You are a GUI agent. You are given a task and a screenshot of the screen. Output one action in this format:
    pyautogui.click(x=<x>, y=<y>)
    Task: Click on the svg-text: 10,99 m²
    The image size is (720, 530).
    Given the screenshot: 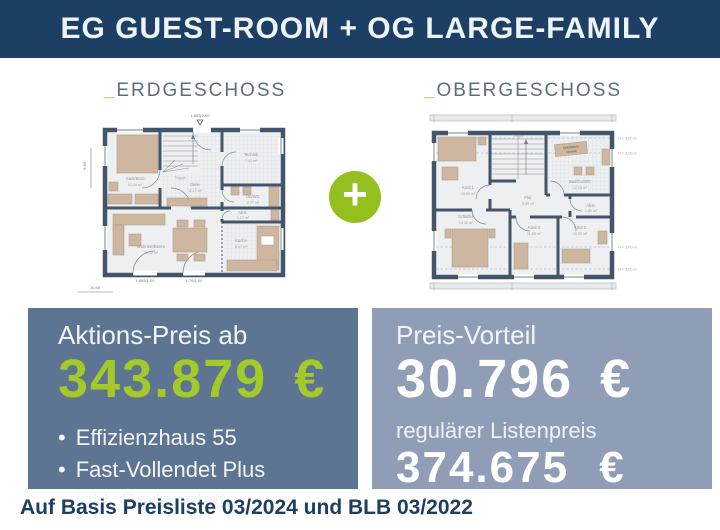 What is the action you would take?
    pyautogui.click(x=468, y=194)
    